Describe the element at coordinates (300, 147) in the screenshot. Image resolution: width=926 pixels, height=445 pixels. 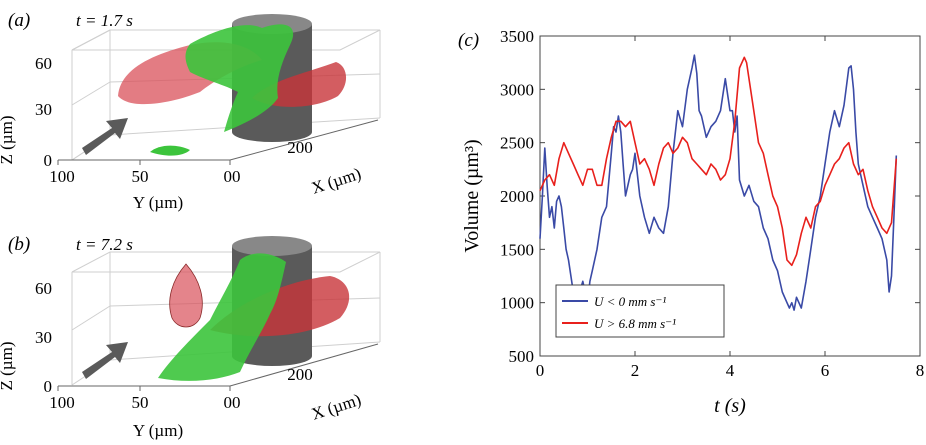
I see `panel-a-x-tick-200: 200` at that location.